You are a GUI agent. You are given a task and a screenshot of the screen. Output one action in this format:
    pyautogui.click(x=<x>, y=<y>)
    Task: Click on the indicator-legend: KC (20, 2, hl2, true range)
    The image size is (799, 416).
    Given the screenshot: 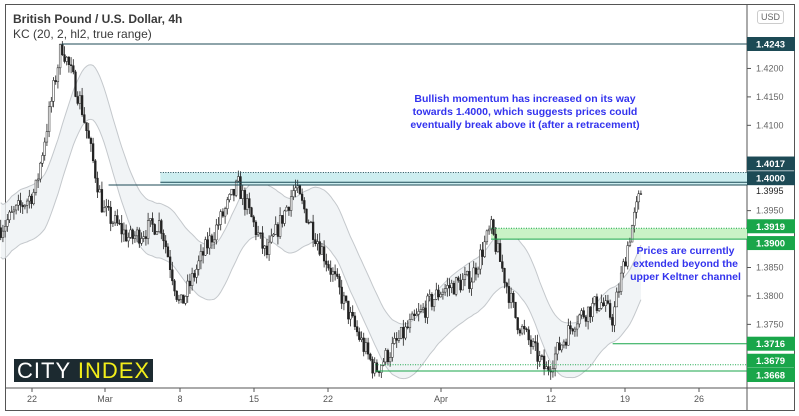 What is the action you would take?
    pyautogui.click(x=82, y=34)
    